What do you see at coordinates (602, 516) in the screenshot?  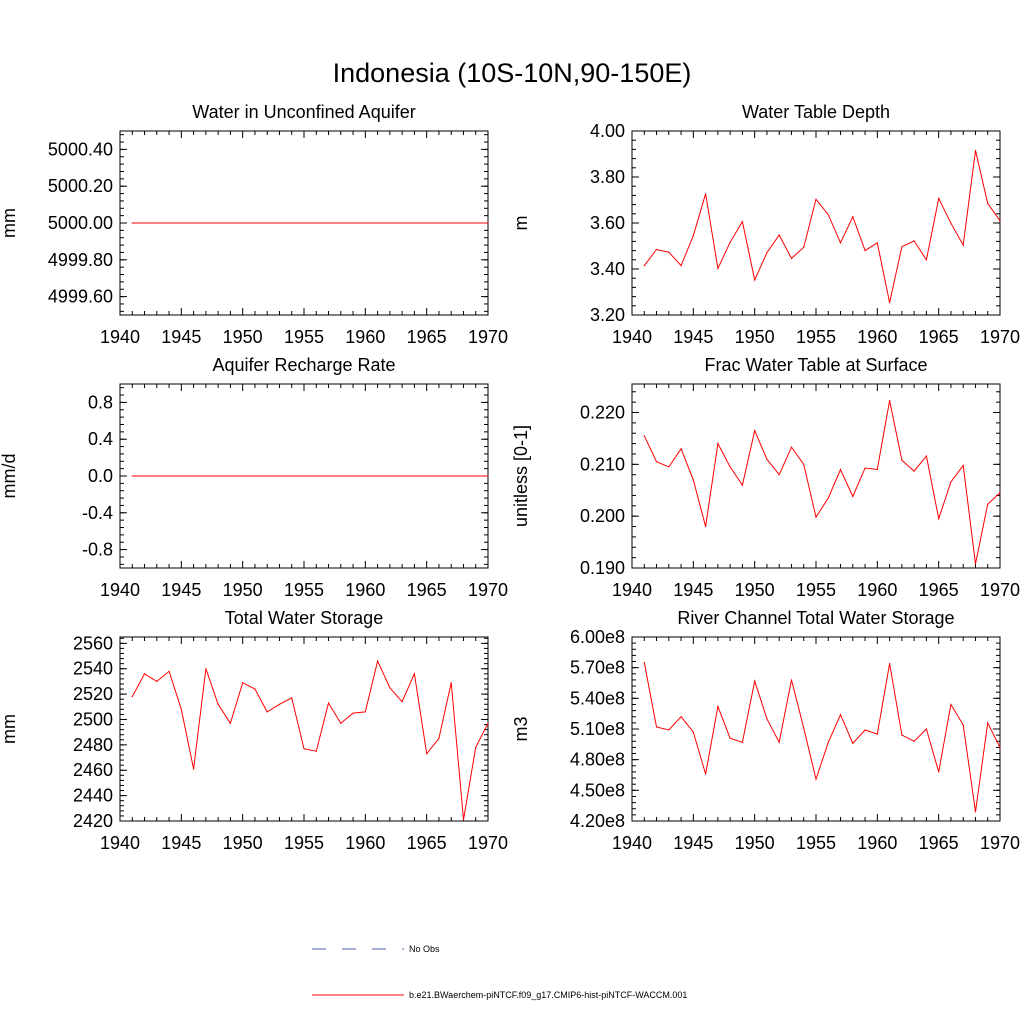 I see `y-tick-label: 0.200` at bounding box center [602, 516].